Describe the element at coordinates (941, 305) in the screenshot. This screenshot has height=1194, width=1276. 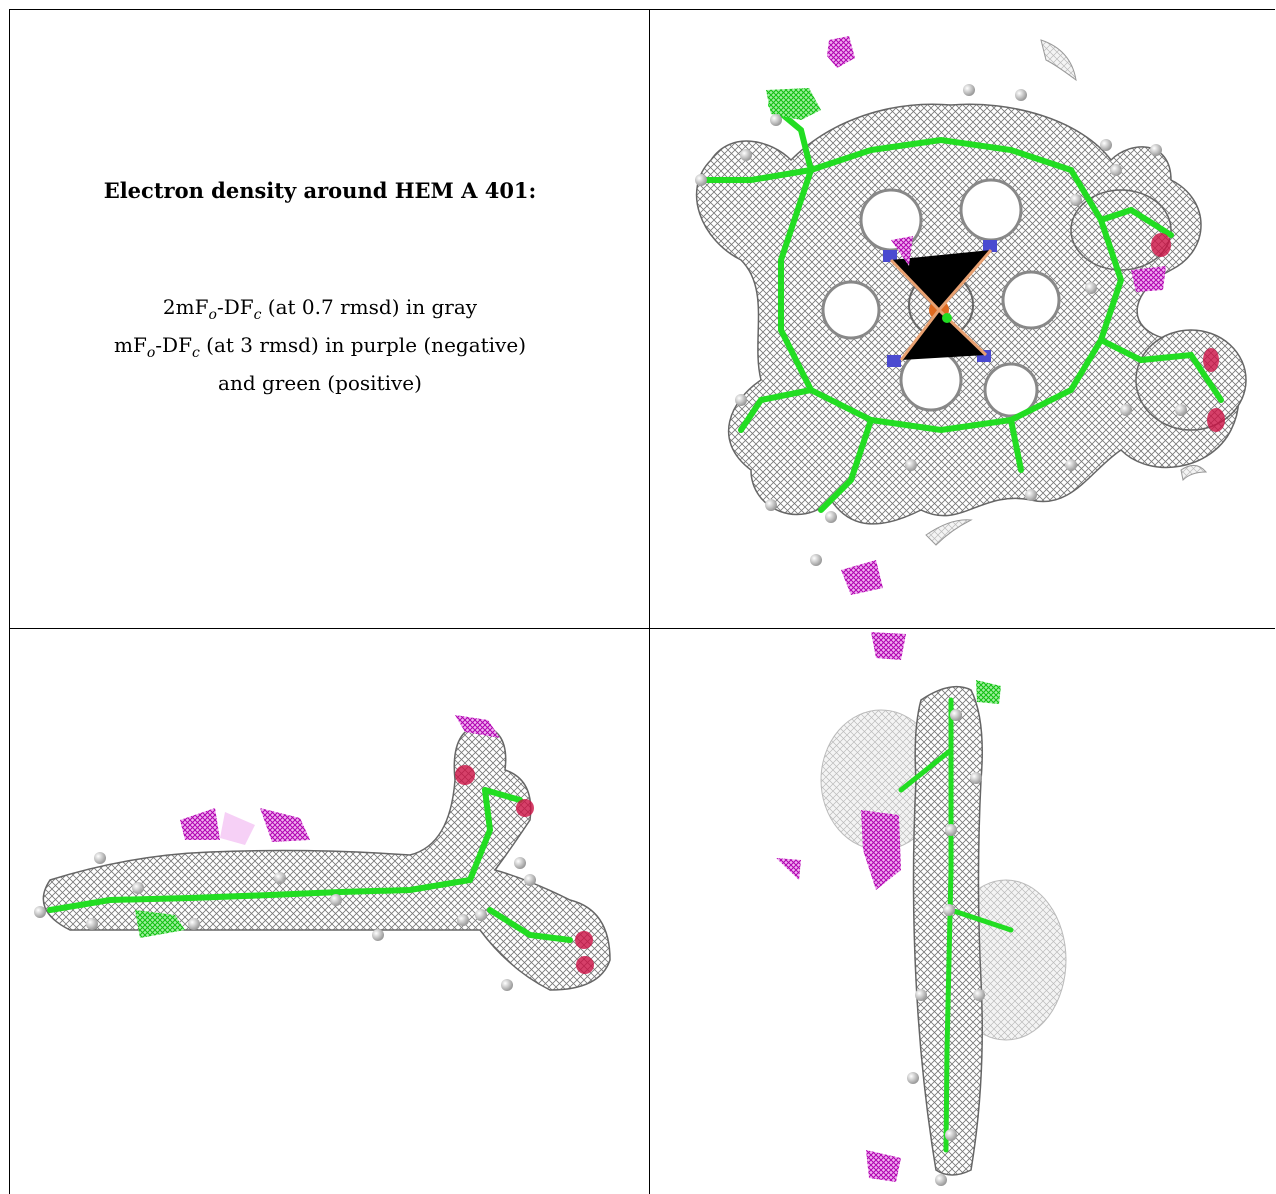
I see `iron-center` at that location.